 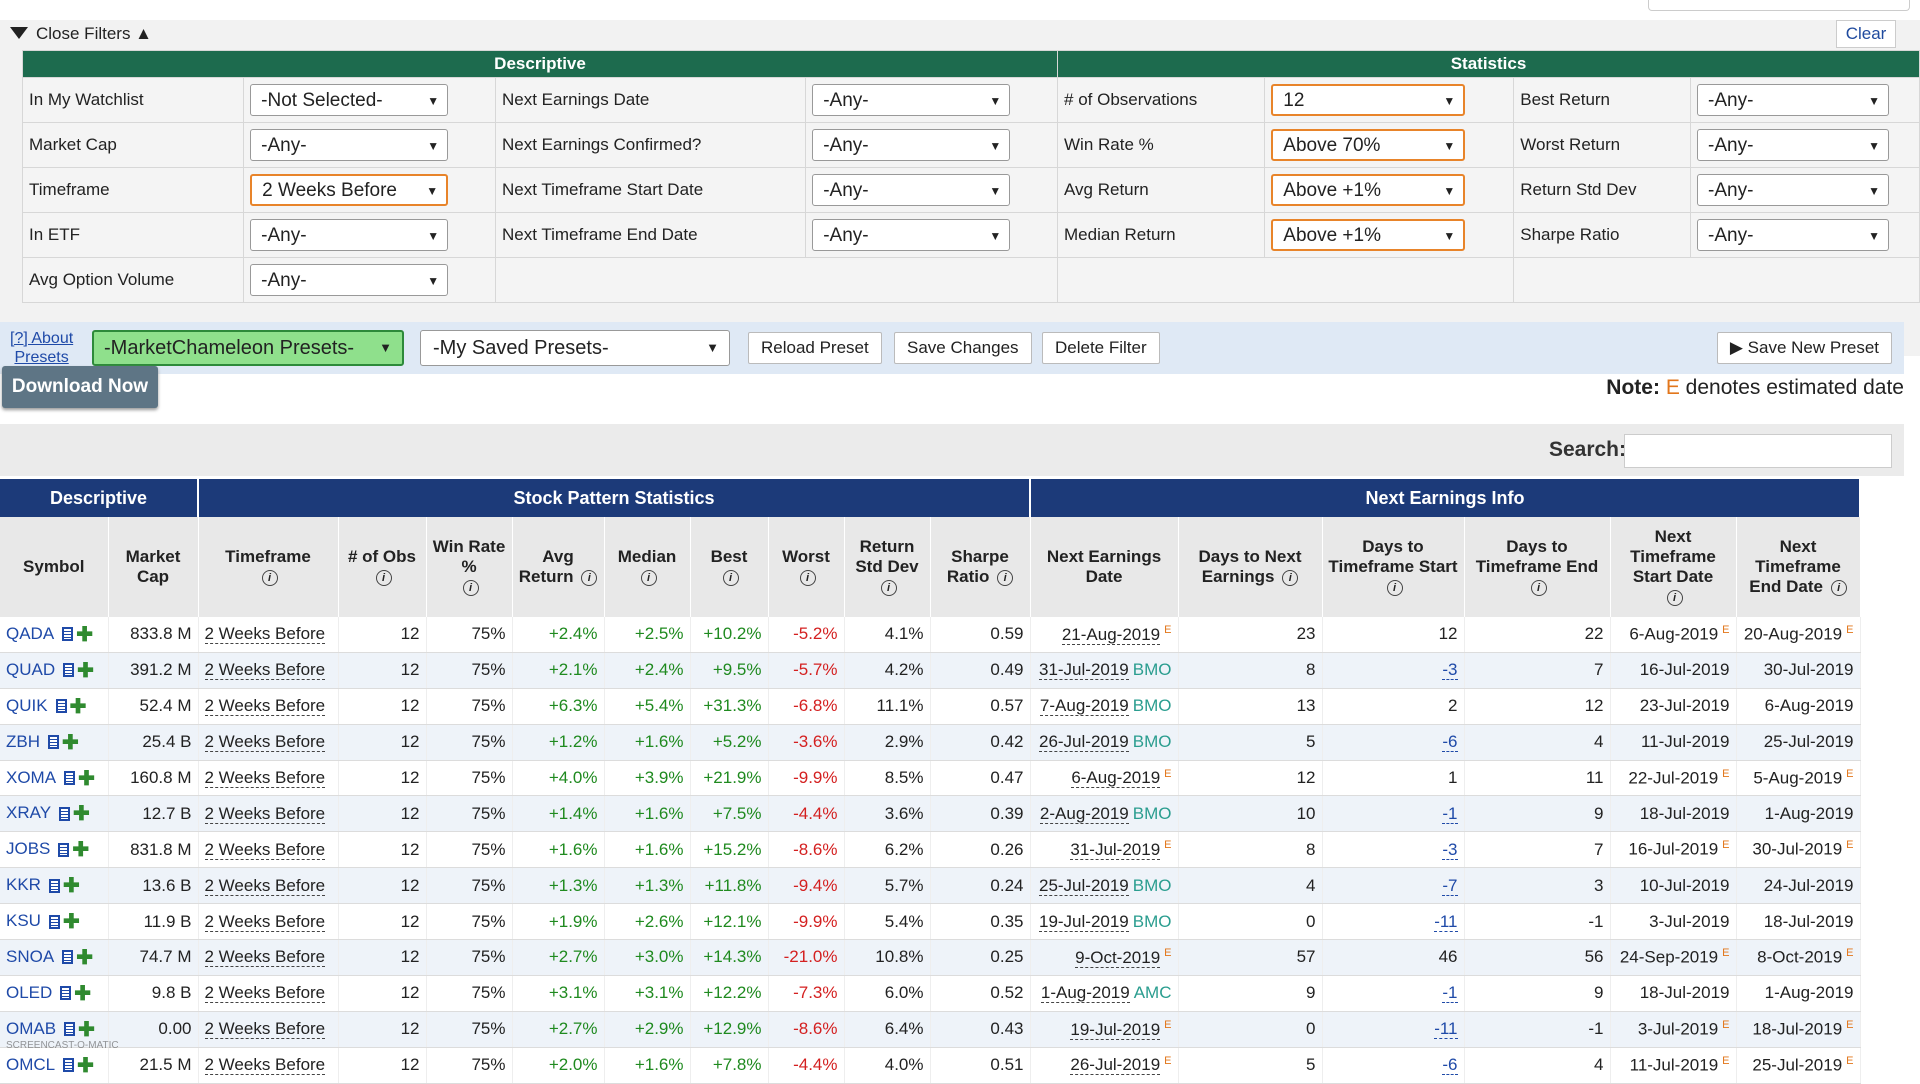 I want to click on observations-select: 12 ▼, so click(x=1368, y=100).